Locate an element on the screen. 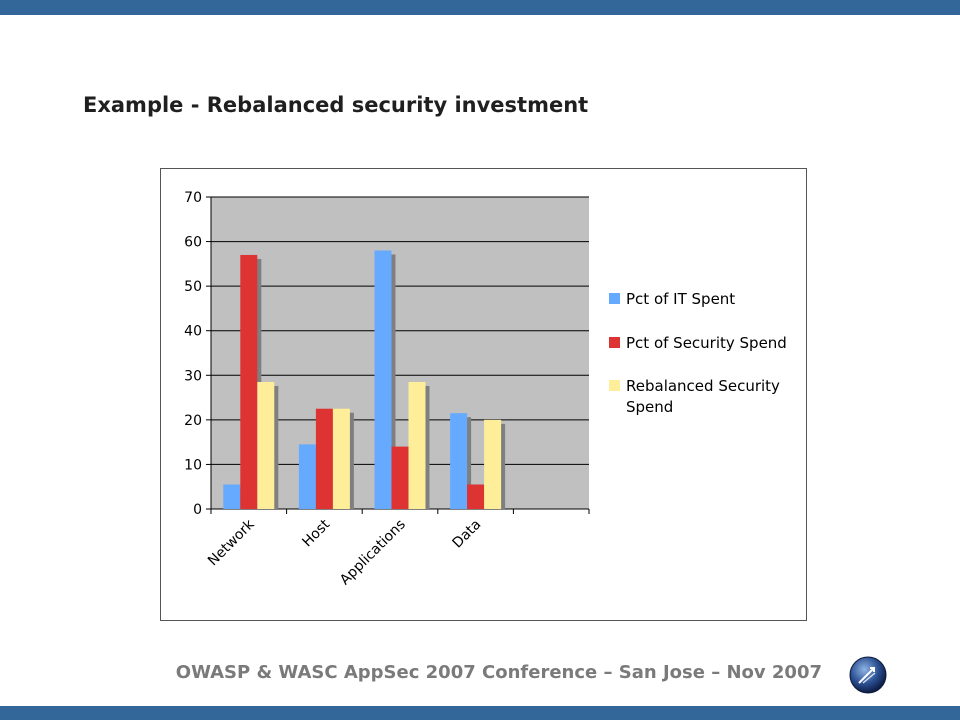  legend-label: Pct of IT Spent is located at coordinates (680, 299).